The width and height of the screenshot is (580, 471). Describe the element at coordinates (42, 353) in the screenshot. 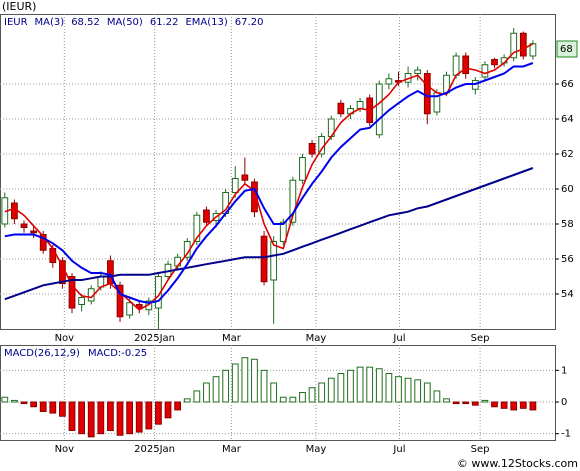

I see `legend-label: MACD(26,12,9)` at that location.